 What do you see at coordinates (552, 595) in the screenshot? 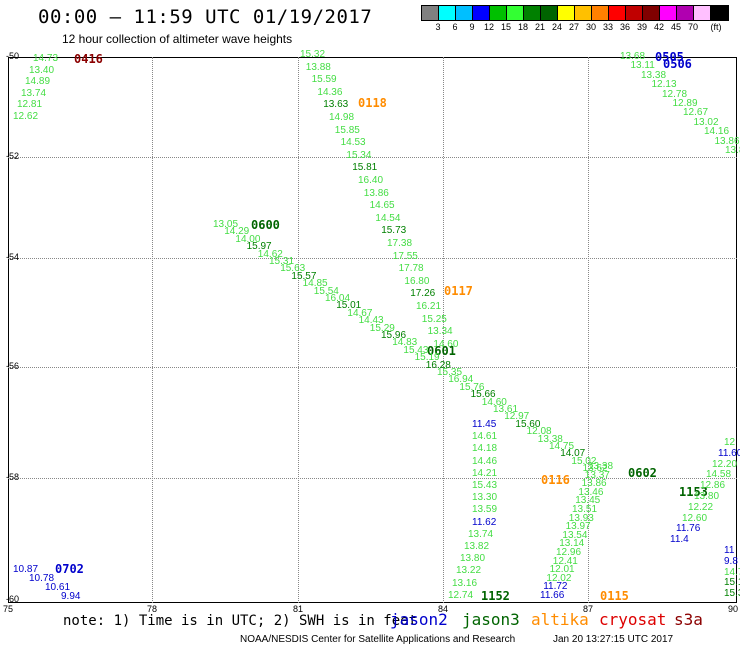
I see `wave-height-value: 11.66` at bounding box center [552, 595].